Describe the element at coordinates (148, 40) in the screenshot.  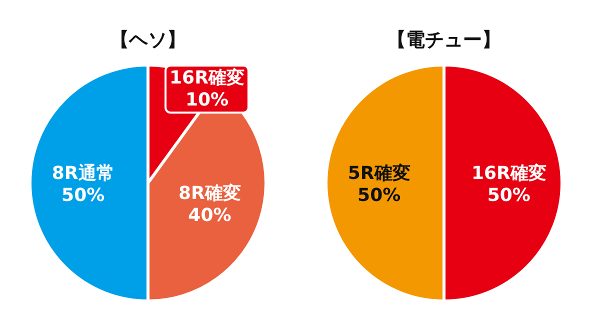
I see `chart-title: 【ヘソ】` at that location.